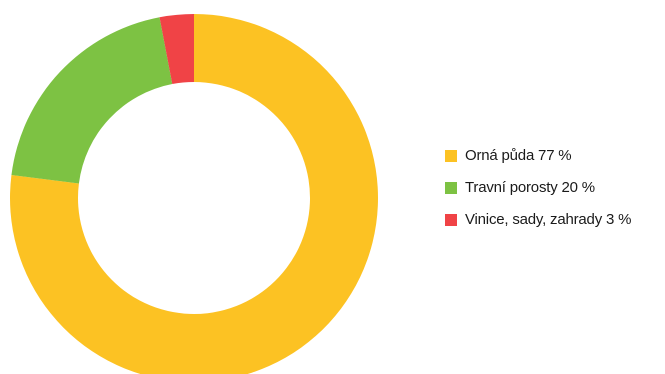  Describe the element at coordinates (530, 187) in the screenshot. I see `legend-label-travni-porosty: Travní porosty 20 %` at that location.